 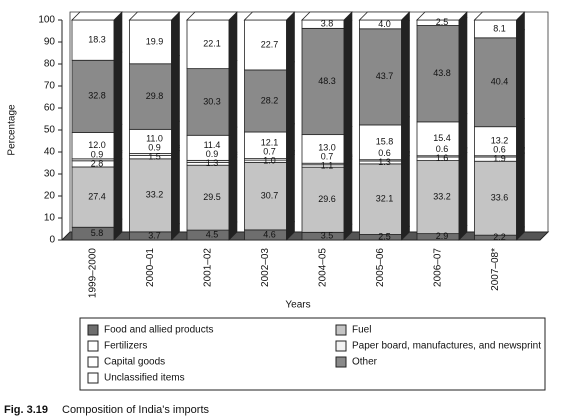 What do you see at coordinates (312, 354) in the screenshot?
I see `legend-box` at bounding box center [312, 354].